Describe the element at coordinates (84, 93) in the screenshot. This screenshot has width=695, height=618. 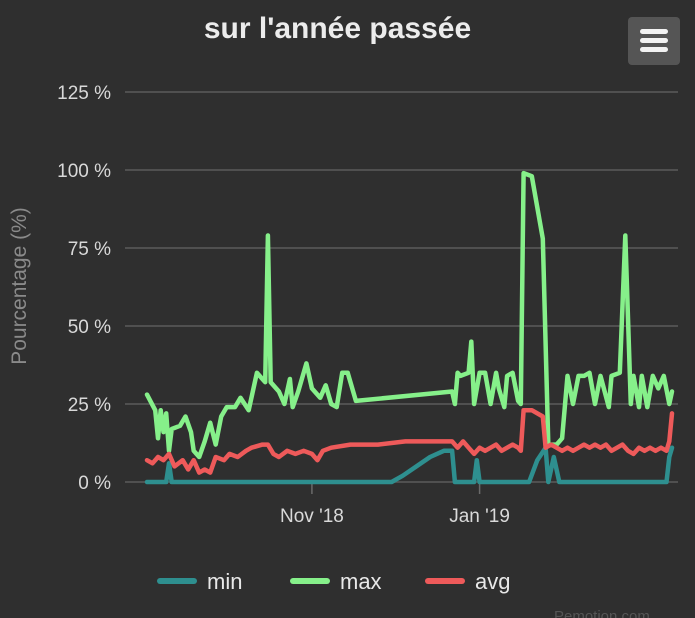
I see `y-tick-label: 125 %` at that location.